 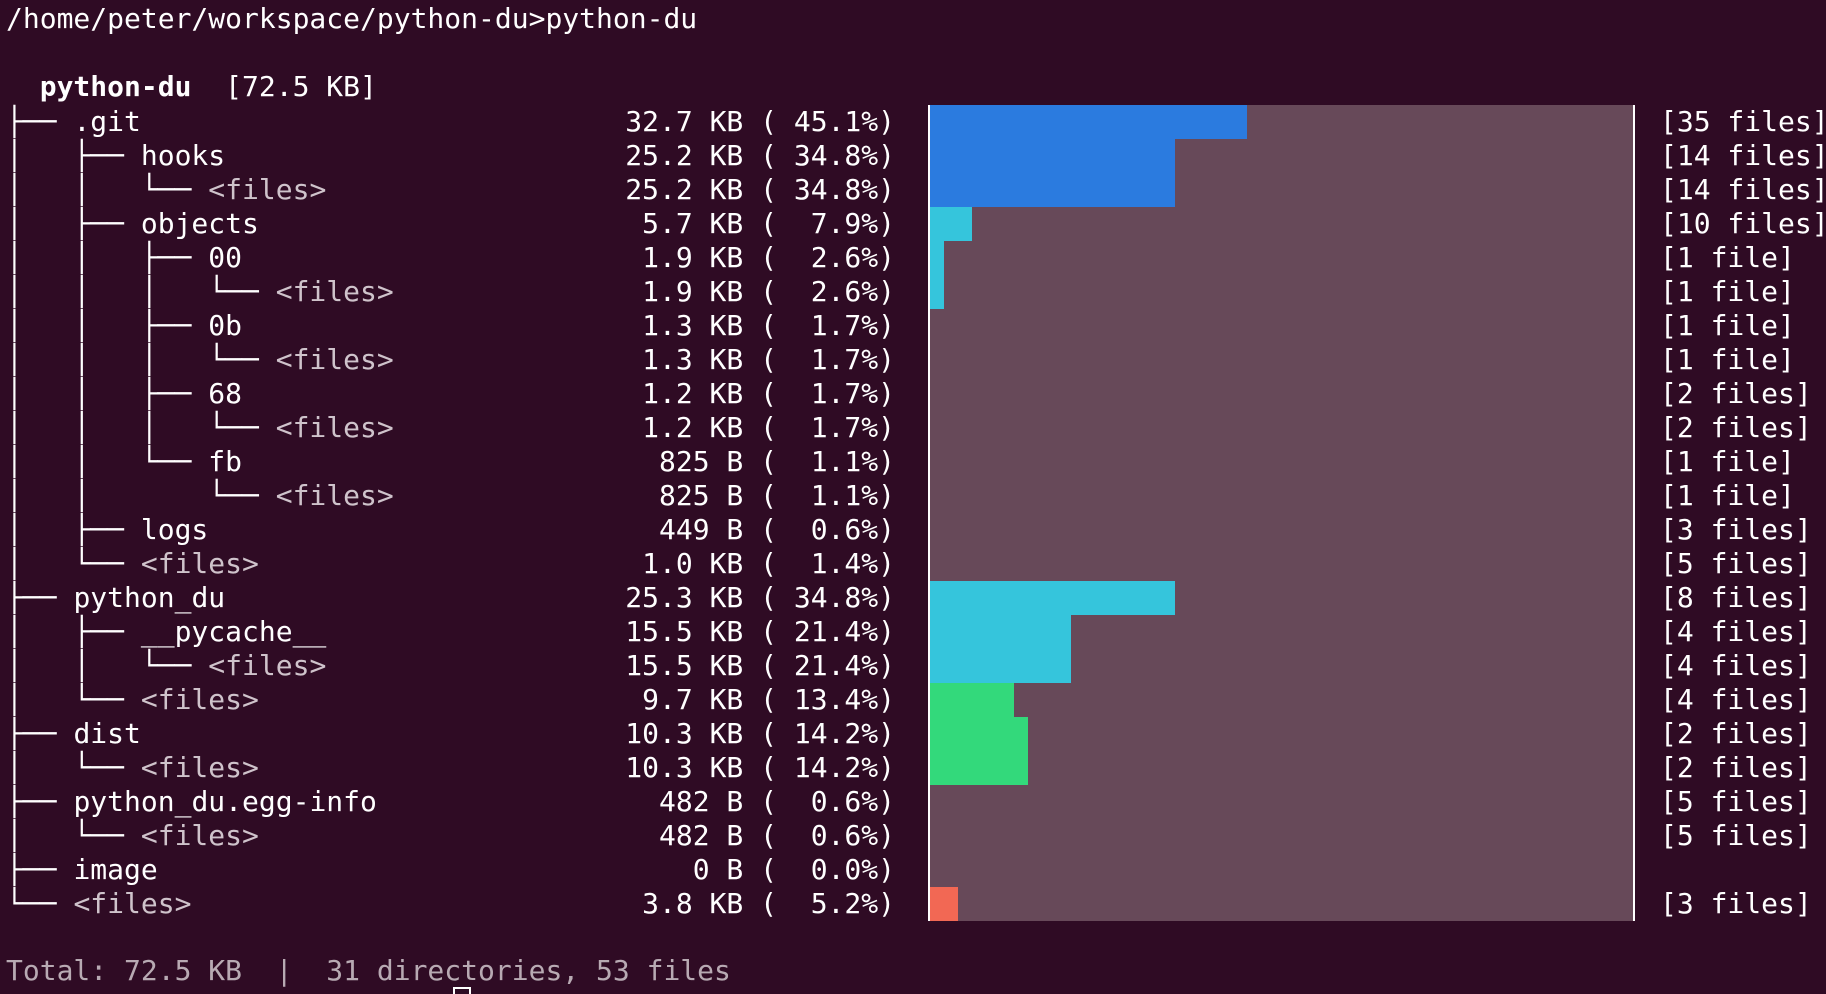 I want to click on root-directory-name: python-du, so click(x=115, y=86).